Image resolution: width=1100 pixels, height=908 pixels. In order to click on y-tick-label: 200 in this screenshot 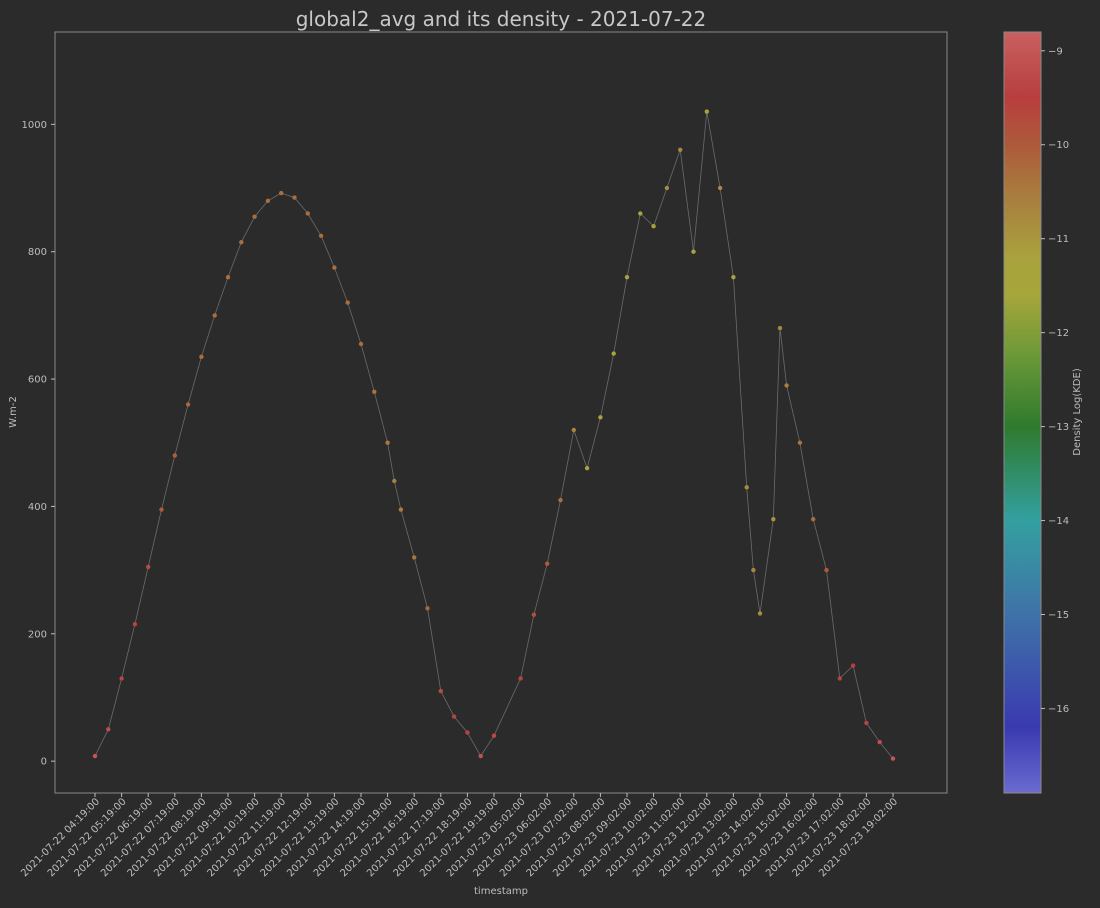, I will do `click(37, 634)`.